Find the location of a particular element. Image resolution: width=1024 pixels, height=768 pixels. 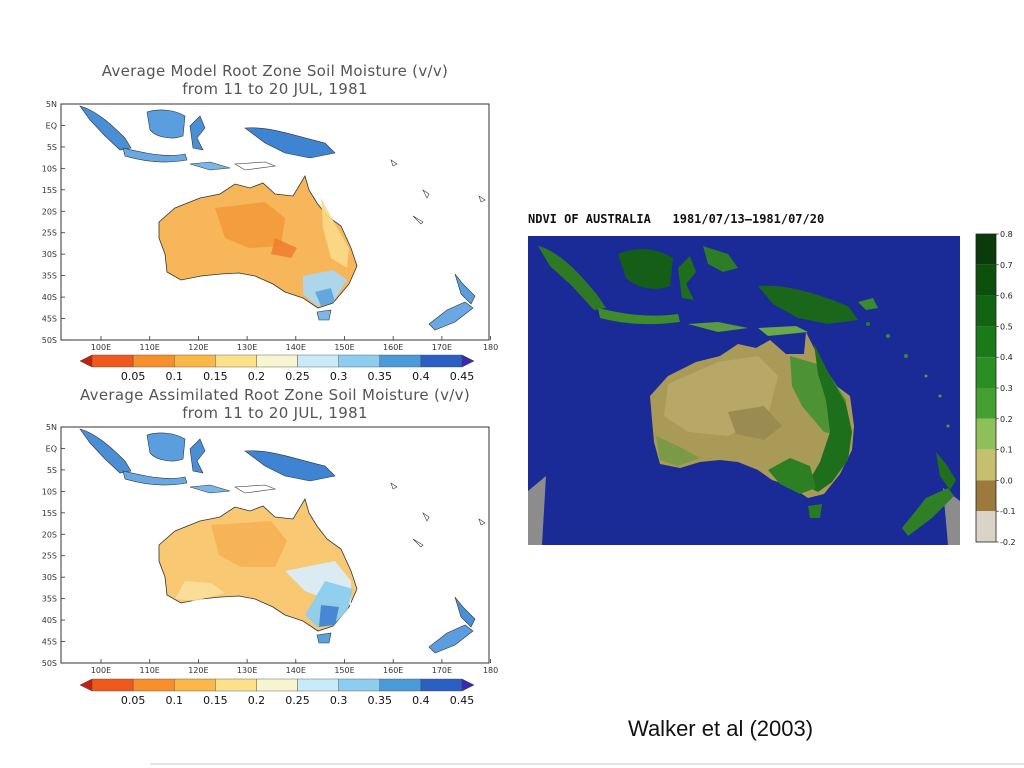

lat-label: EQ is located at coordinates (51, 448).